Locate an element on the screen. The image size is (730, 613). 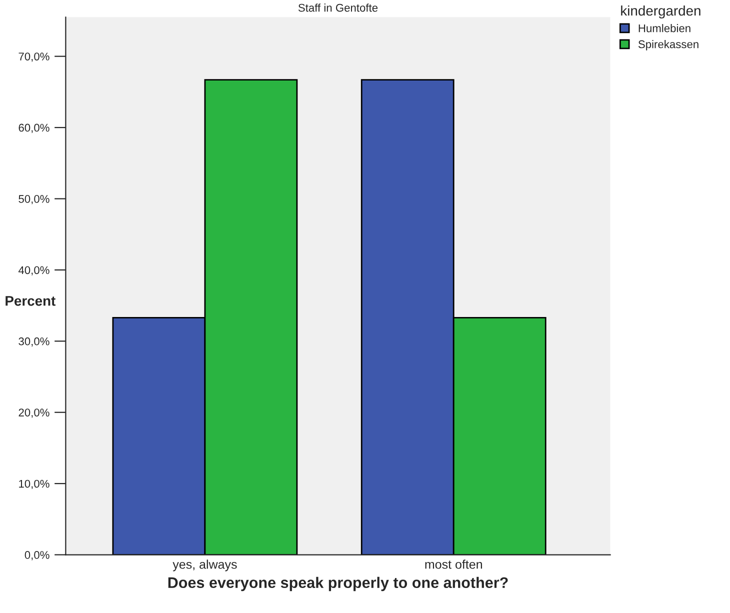
y-tick-label: 30,0% is located at coordinates (34, 342).